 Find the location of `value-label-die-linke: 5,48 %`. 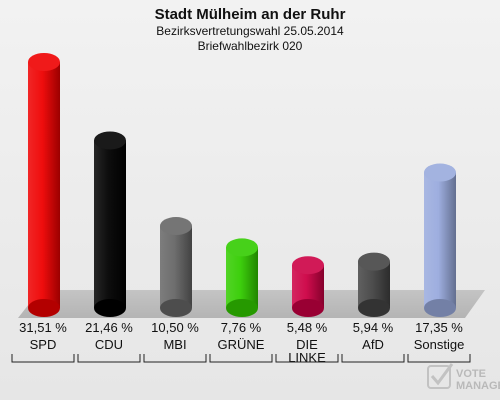

value-label-die-linke: 5,48 % is located at coordinates (307, 327).